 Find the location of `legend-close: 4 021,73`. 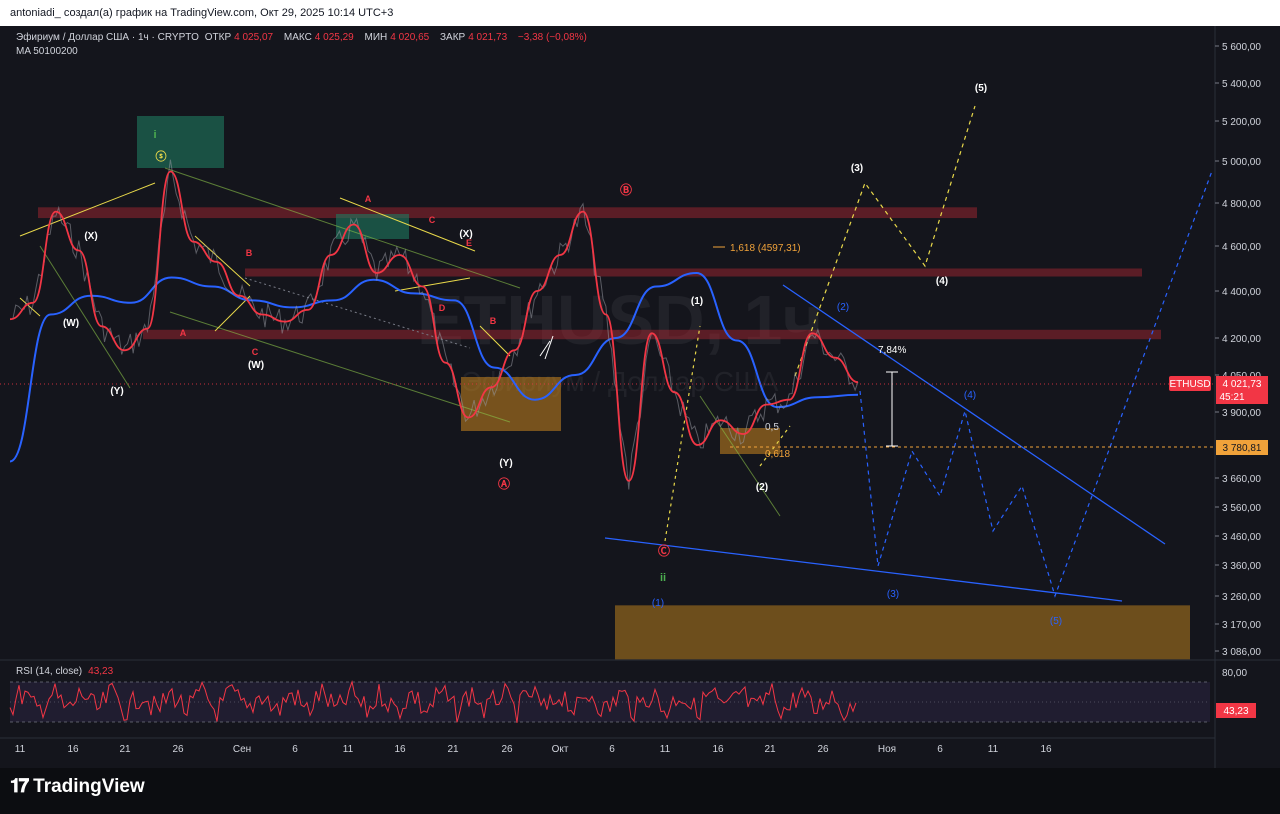

legend-close: 4 021,73 is located at coordinates (488, 37).